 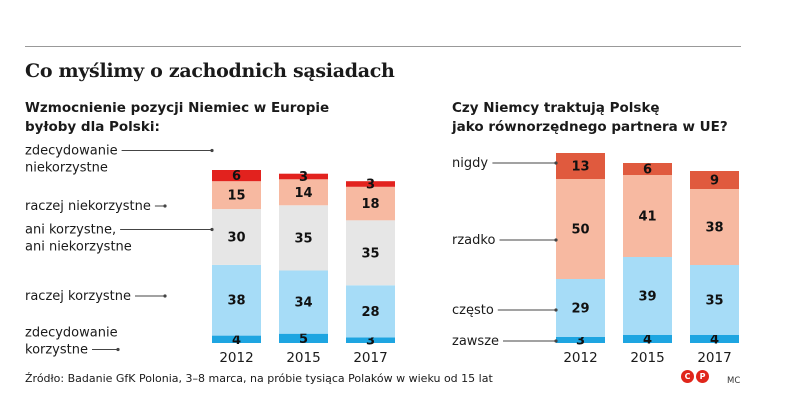 I want to click on leader-dot-raczej-korzystne, so click(x=165, y=296).